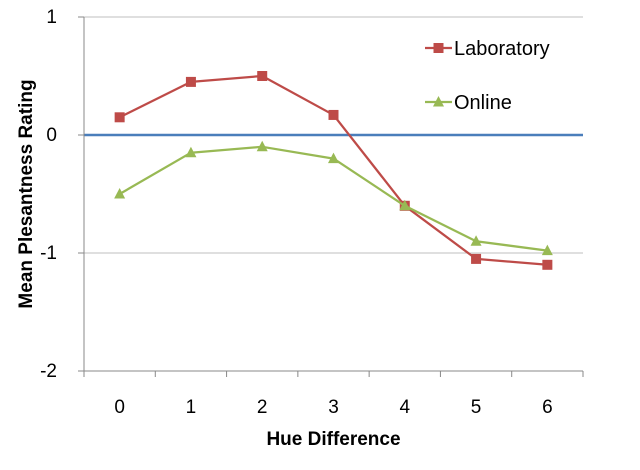 The width and height of the screenshot is (640, 470). Describe the element at coordinates (119, 407) in the screenshot. I see `x-tick-label: 0` at that location.